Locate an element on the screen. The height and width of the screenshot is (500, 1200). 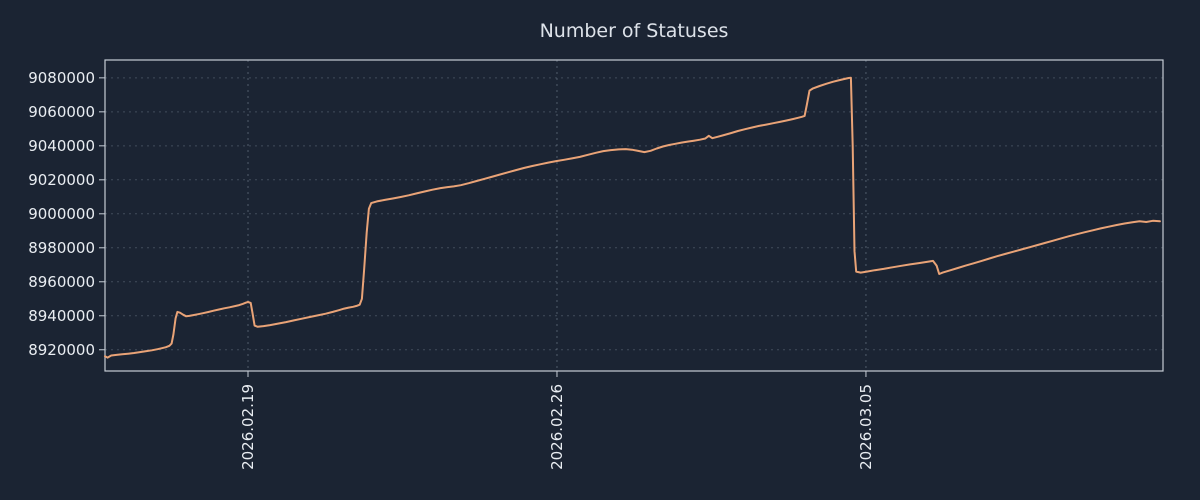
x-tick-label: 2026.03.05 is located at coordinates (866, 427).